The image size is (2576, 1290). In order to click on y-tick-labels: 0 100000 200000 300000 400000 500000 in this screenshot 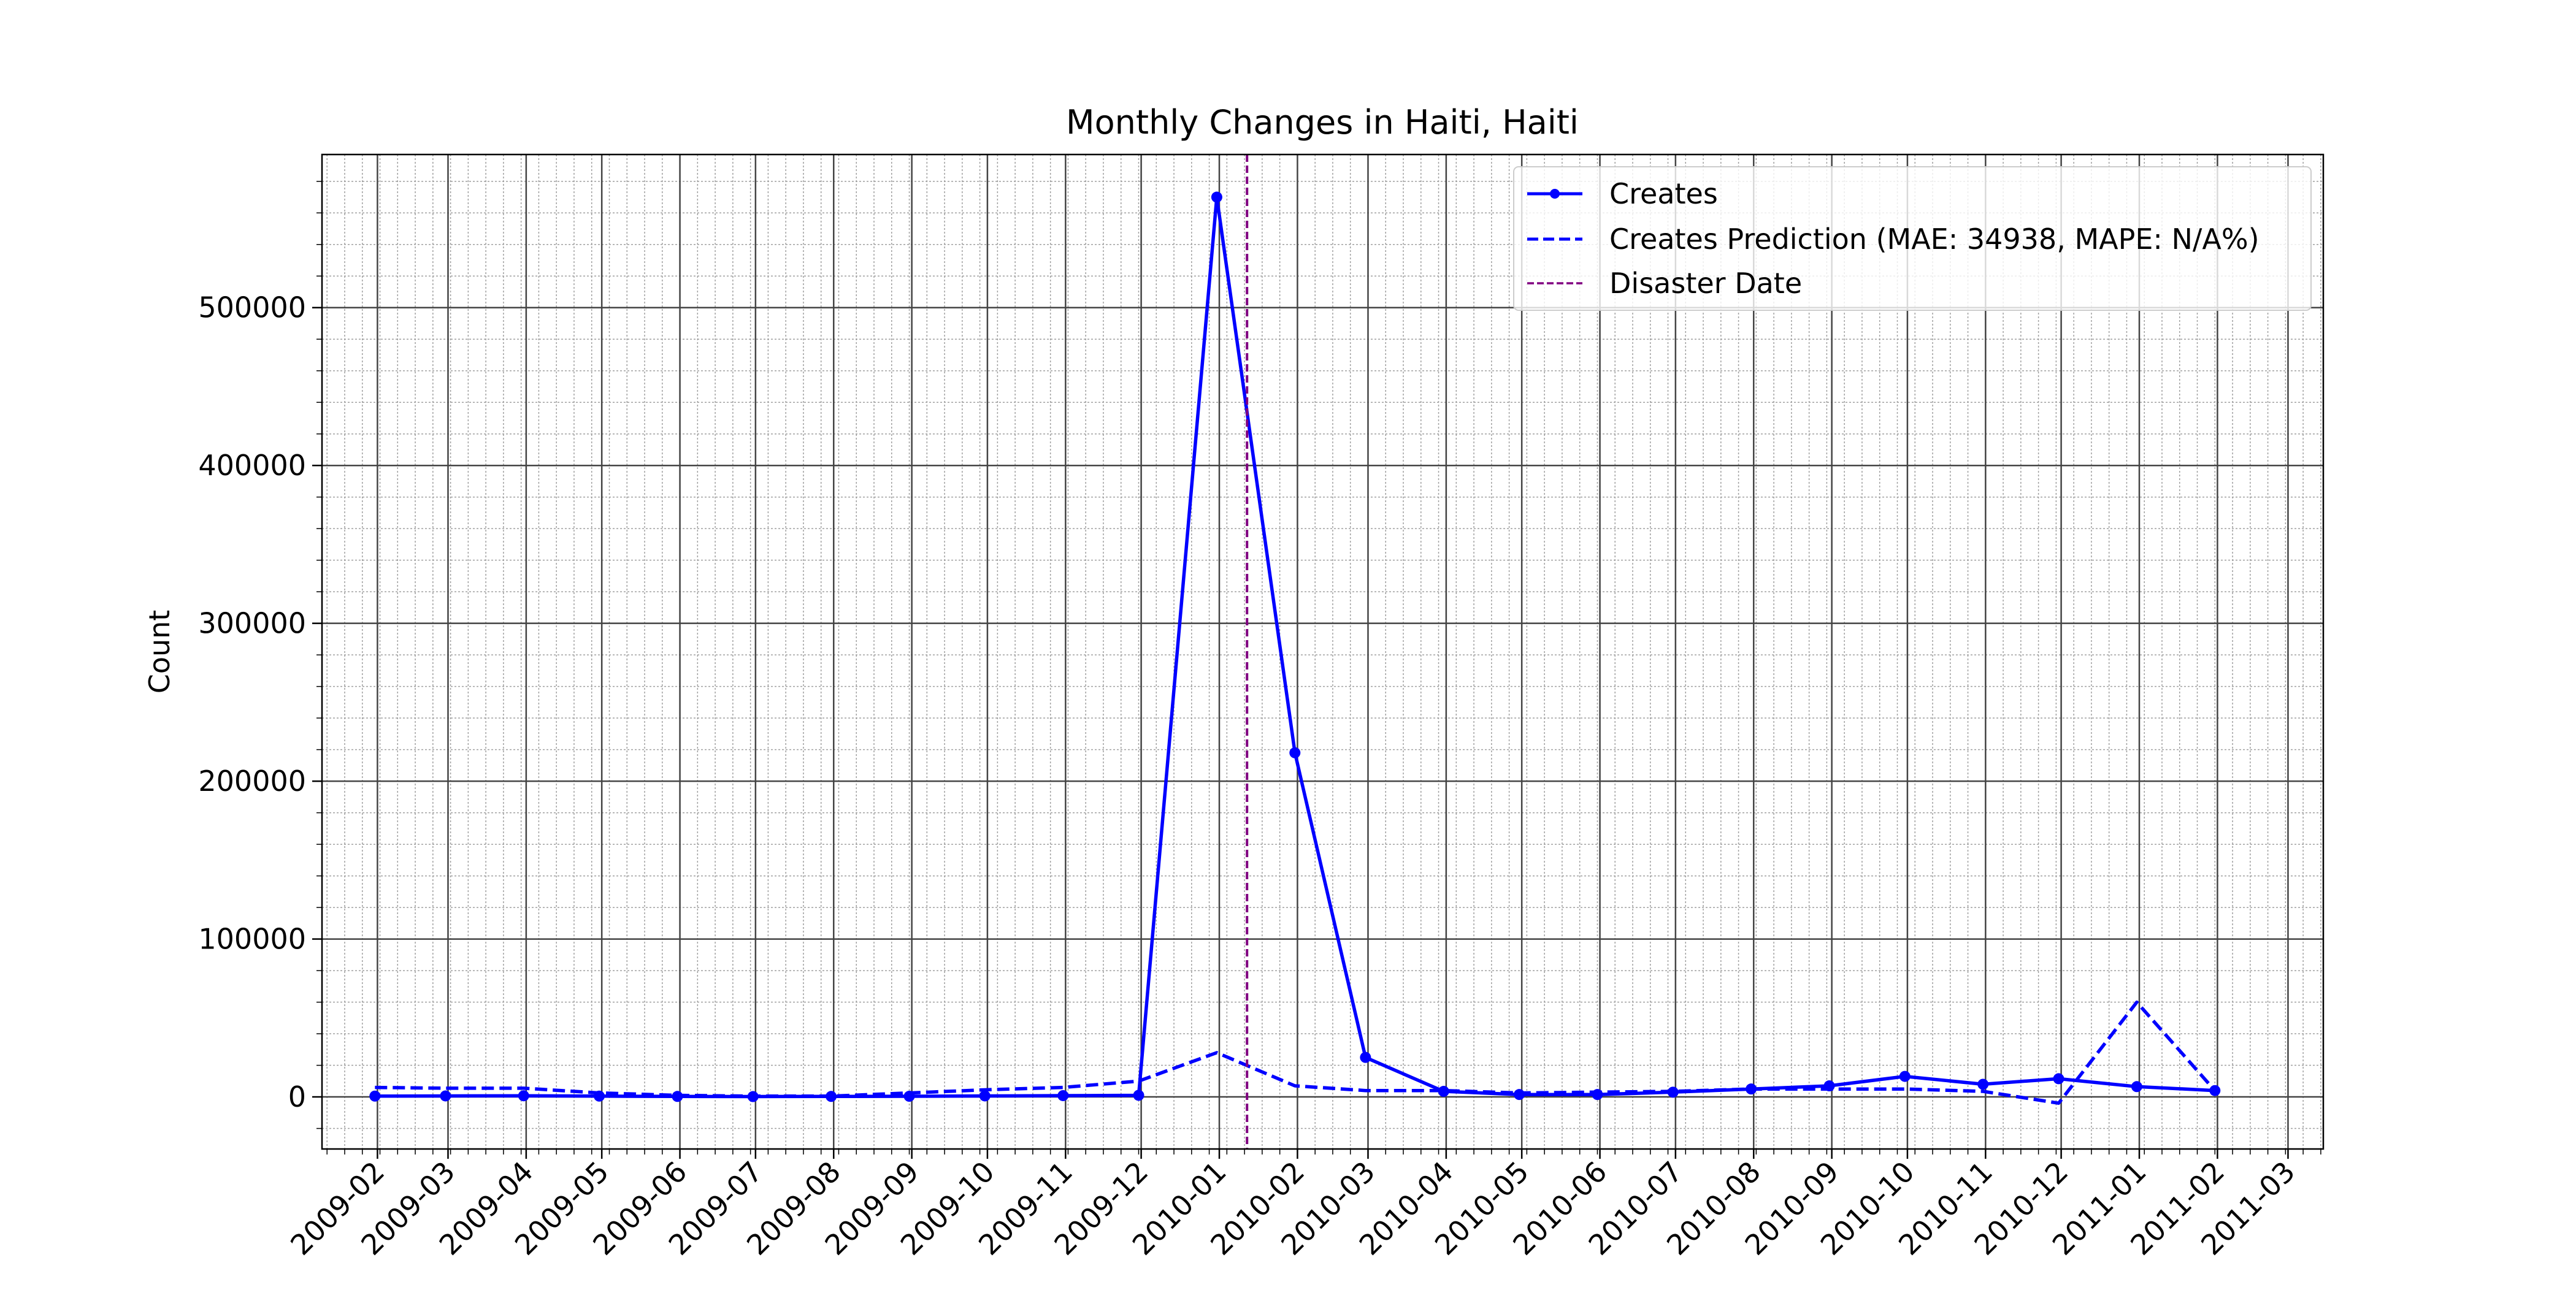, I will do `click(252, 702)`.